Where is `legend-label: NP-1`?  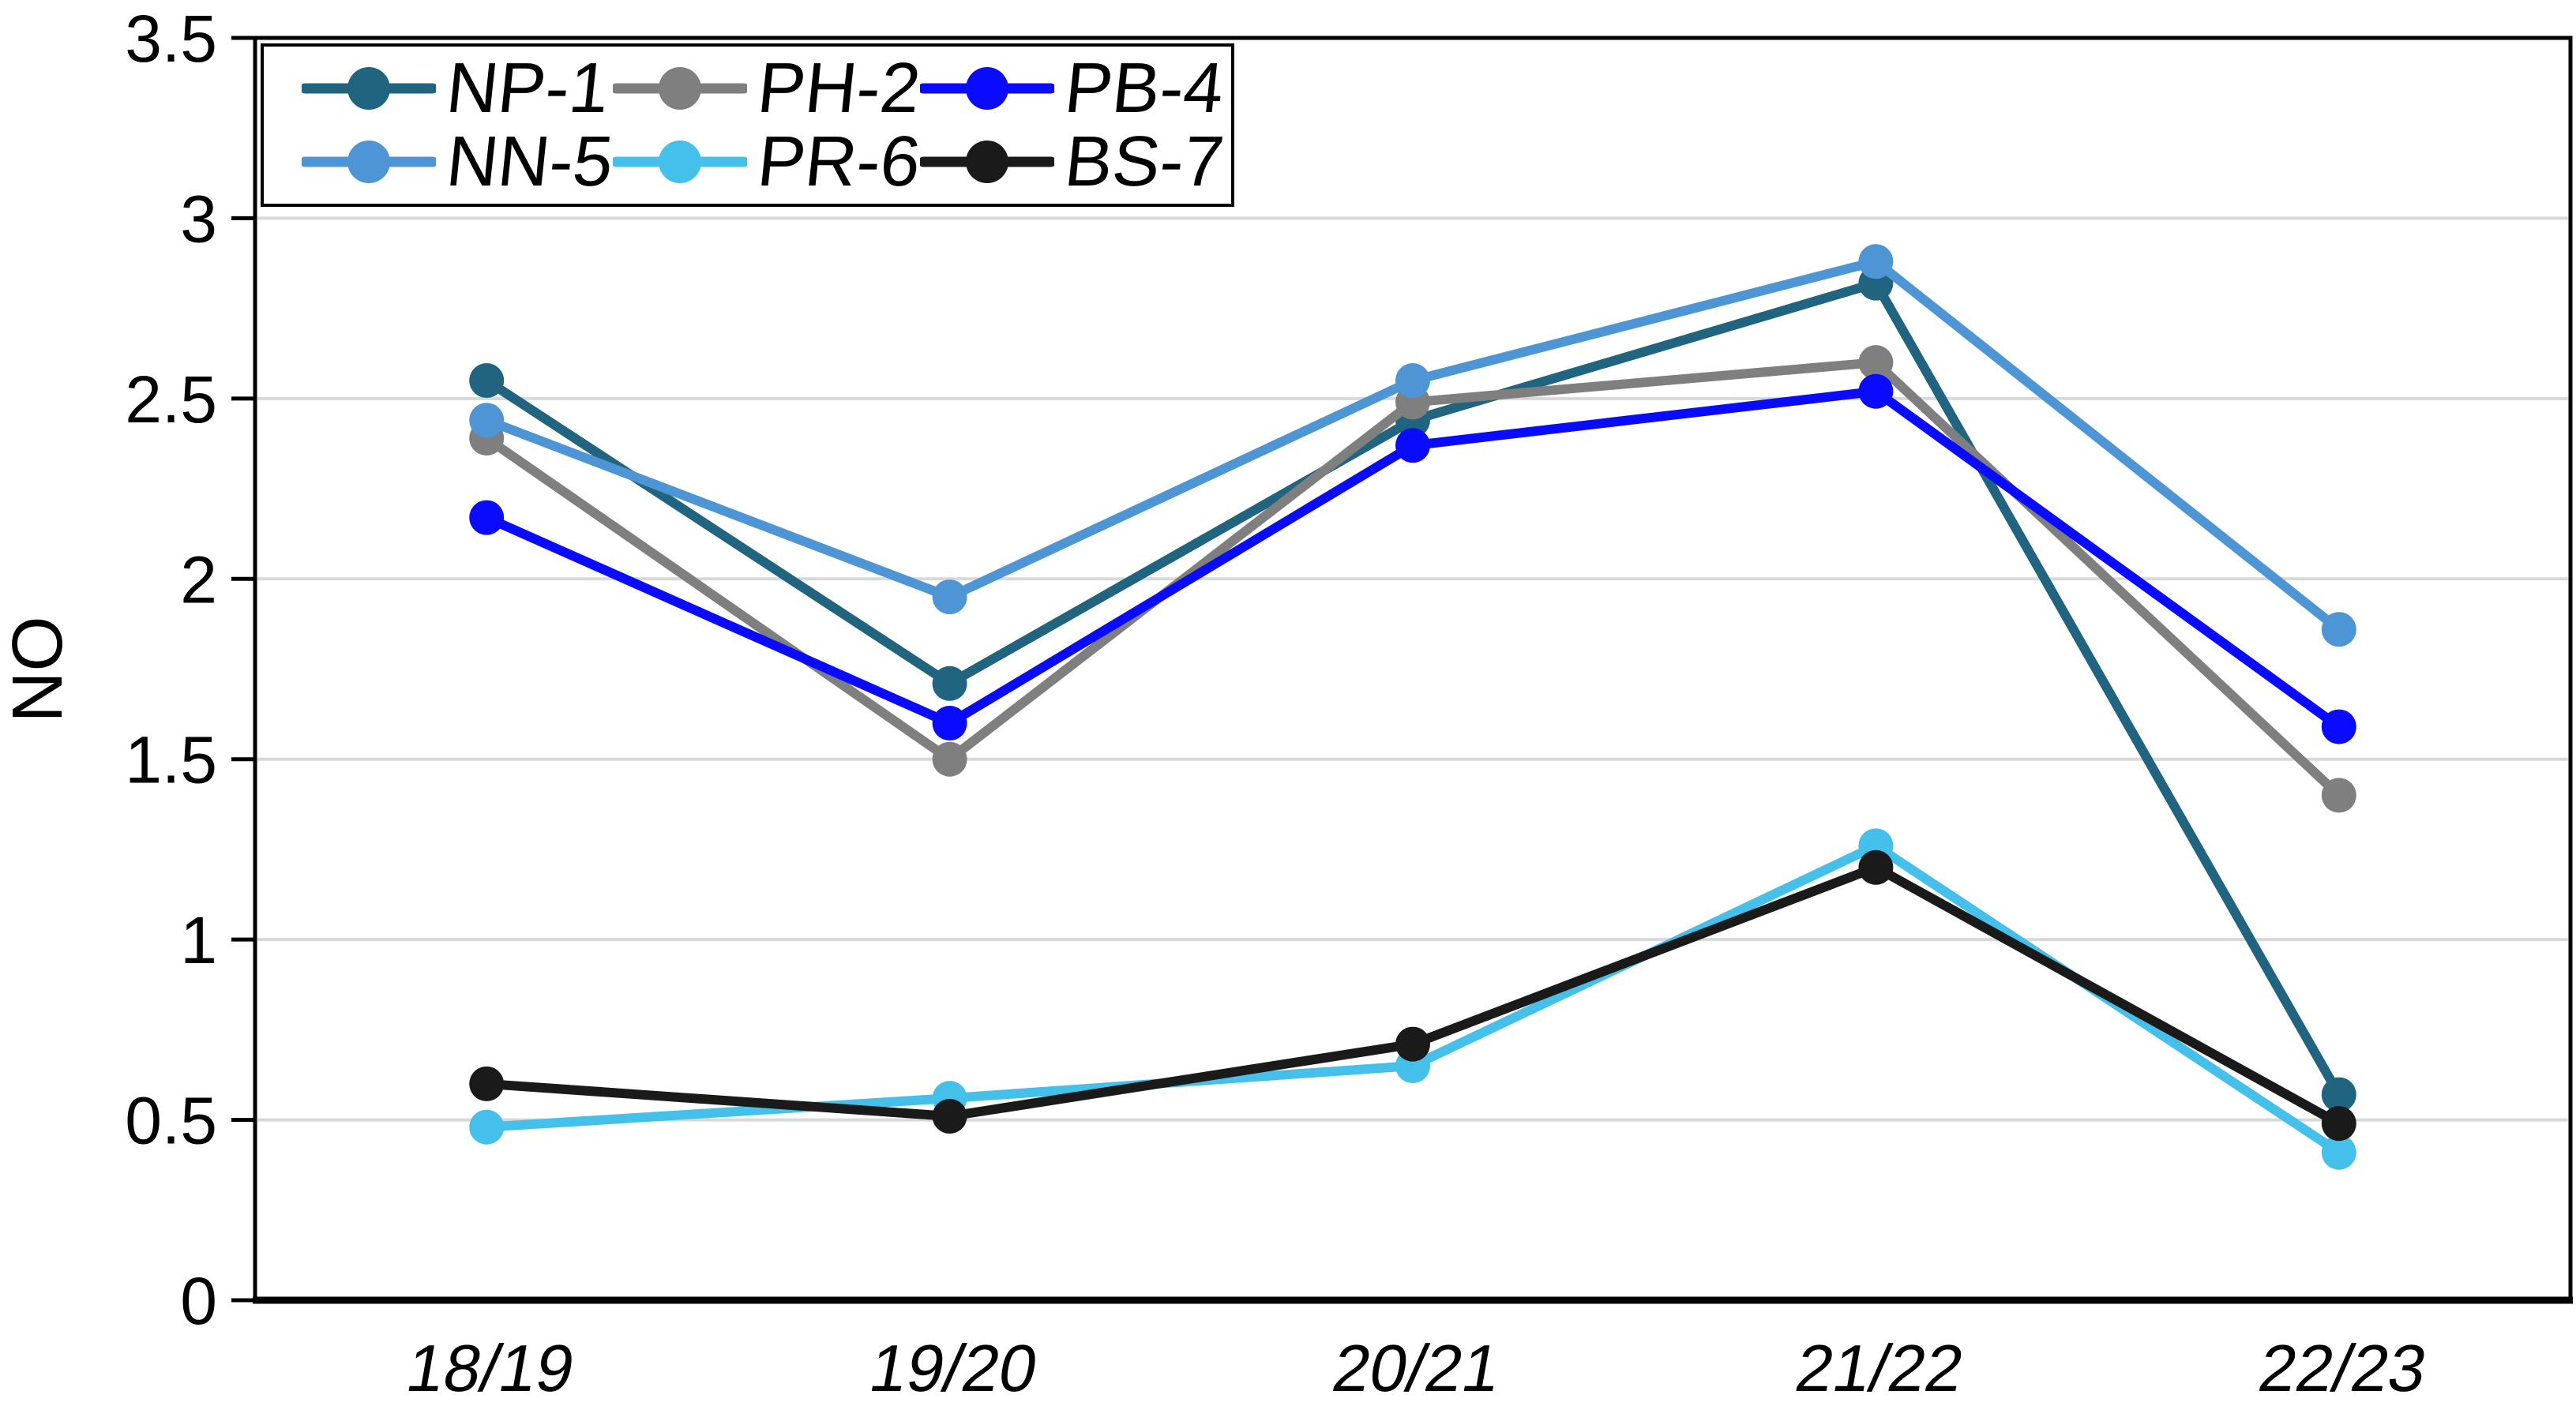
legend-label: NP-1 is located at coordinates (528, 88).